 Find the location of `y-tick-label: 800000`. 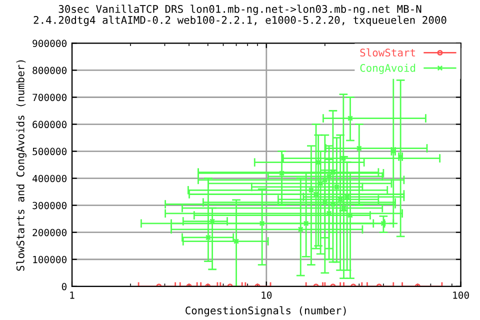

y-tick-label: 800000 is located at coordinates (49, 70).